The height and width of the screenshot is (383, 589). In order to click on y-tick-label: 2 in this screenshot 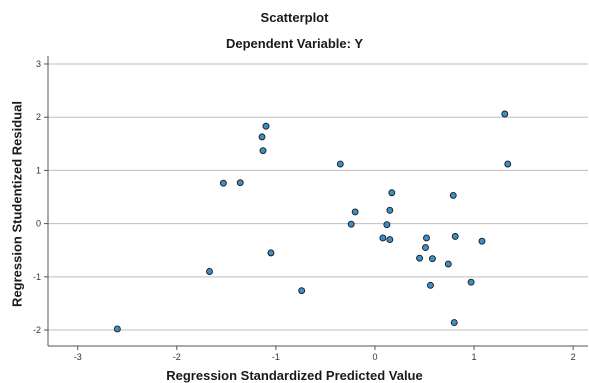, I will do `click(38, 117)`.